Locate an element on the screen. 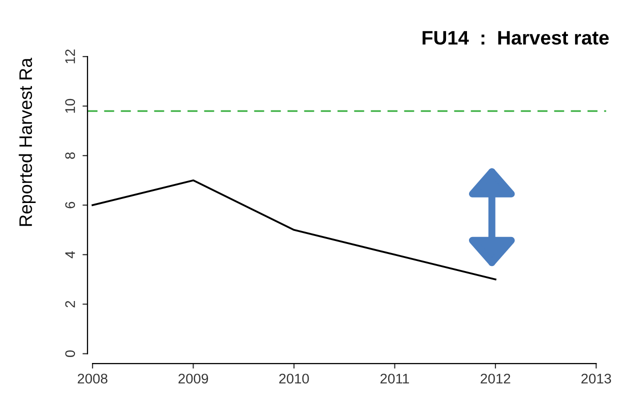 This screenshot has height=404, width=625. x-tick-label: 2008 is located at coordinates (93, 379).